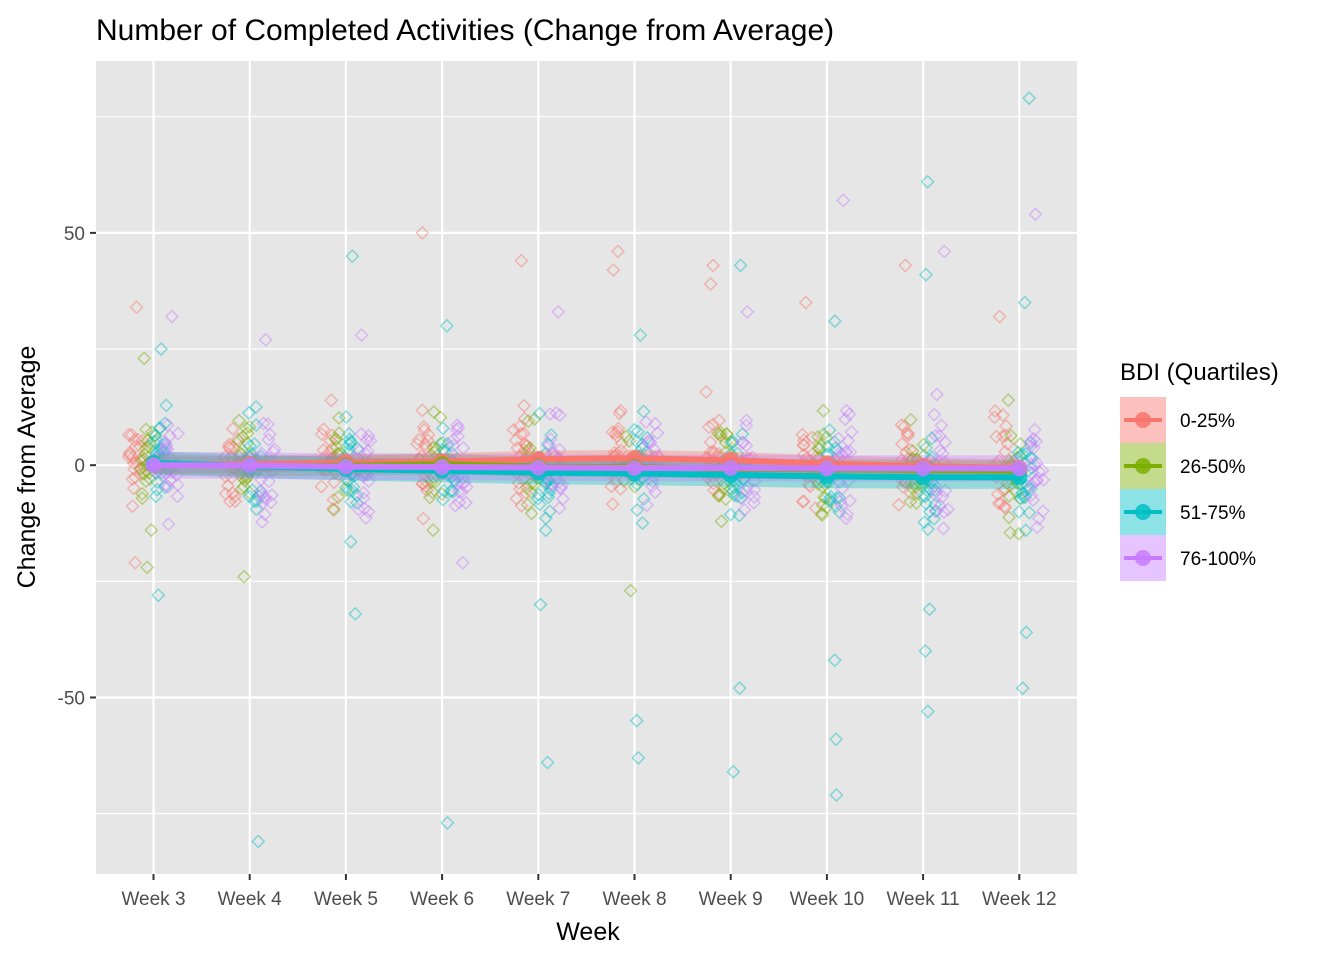 This screenshot has width=1344, height=960. What do you see at coordinates (442, 467) in the screenshot?
I see `series-point-76-100%` at bounding box center [442, 467].